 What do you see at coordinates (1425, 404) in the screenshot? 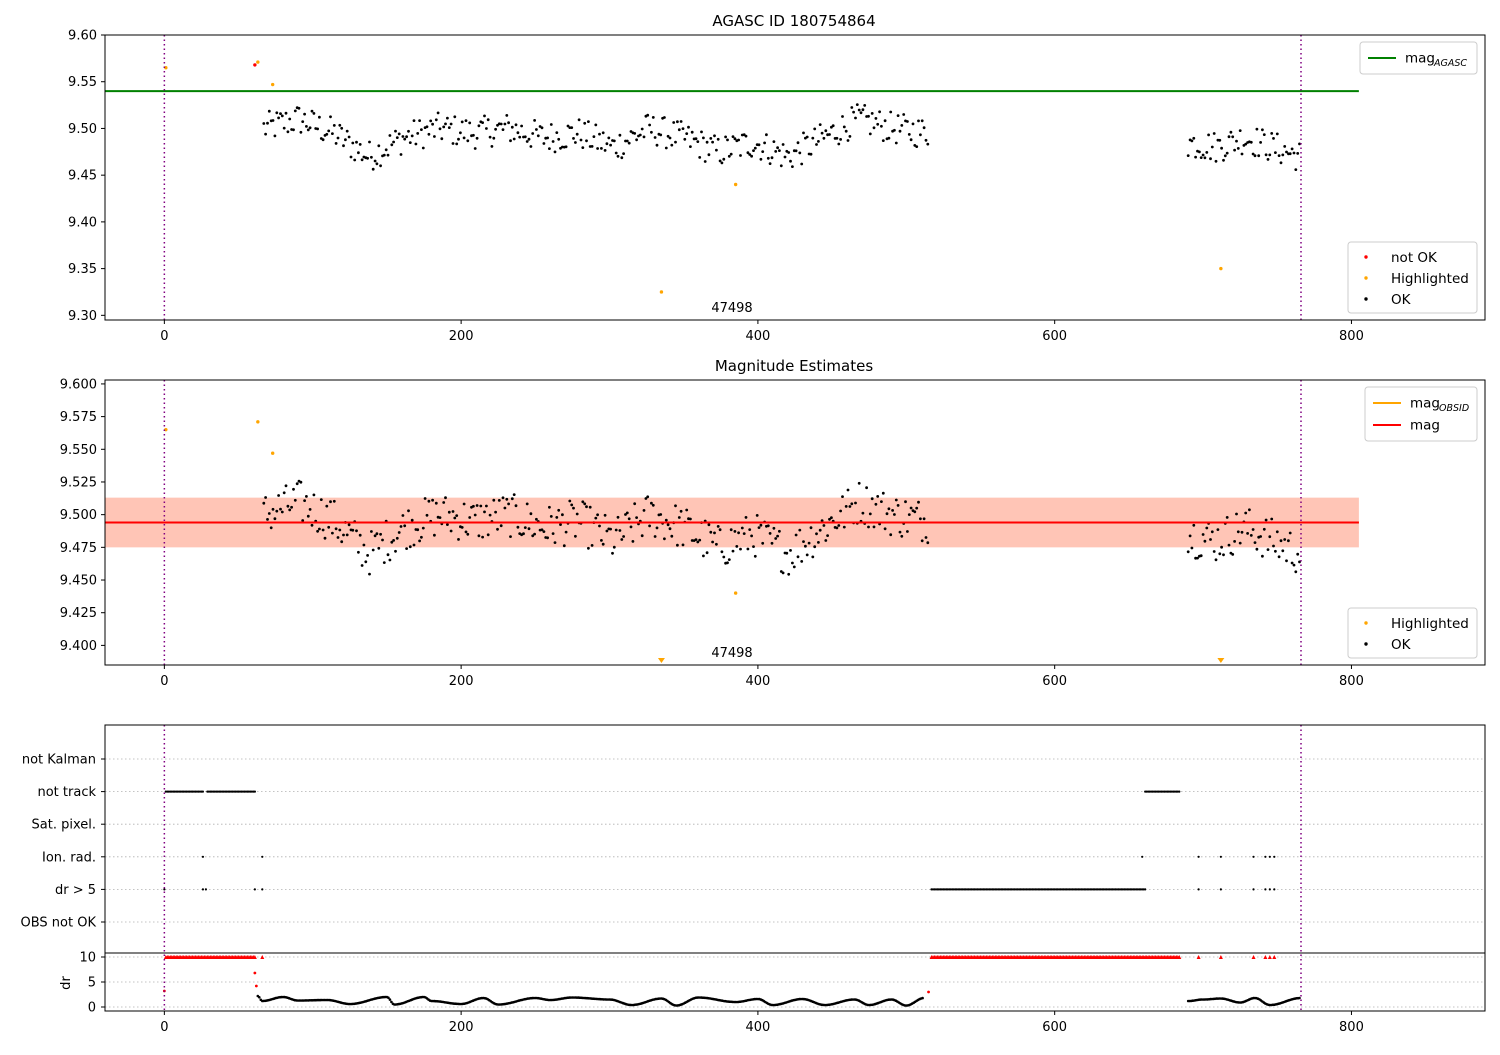
I see `legend-line-label: mag` at bounding box center [1425, 404].